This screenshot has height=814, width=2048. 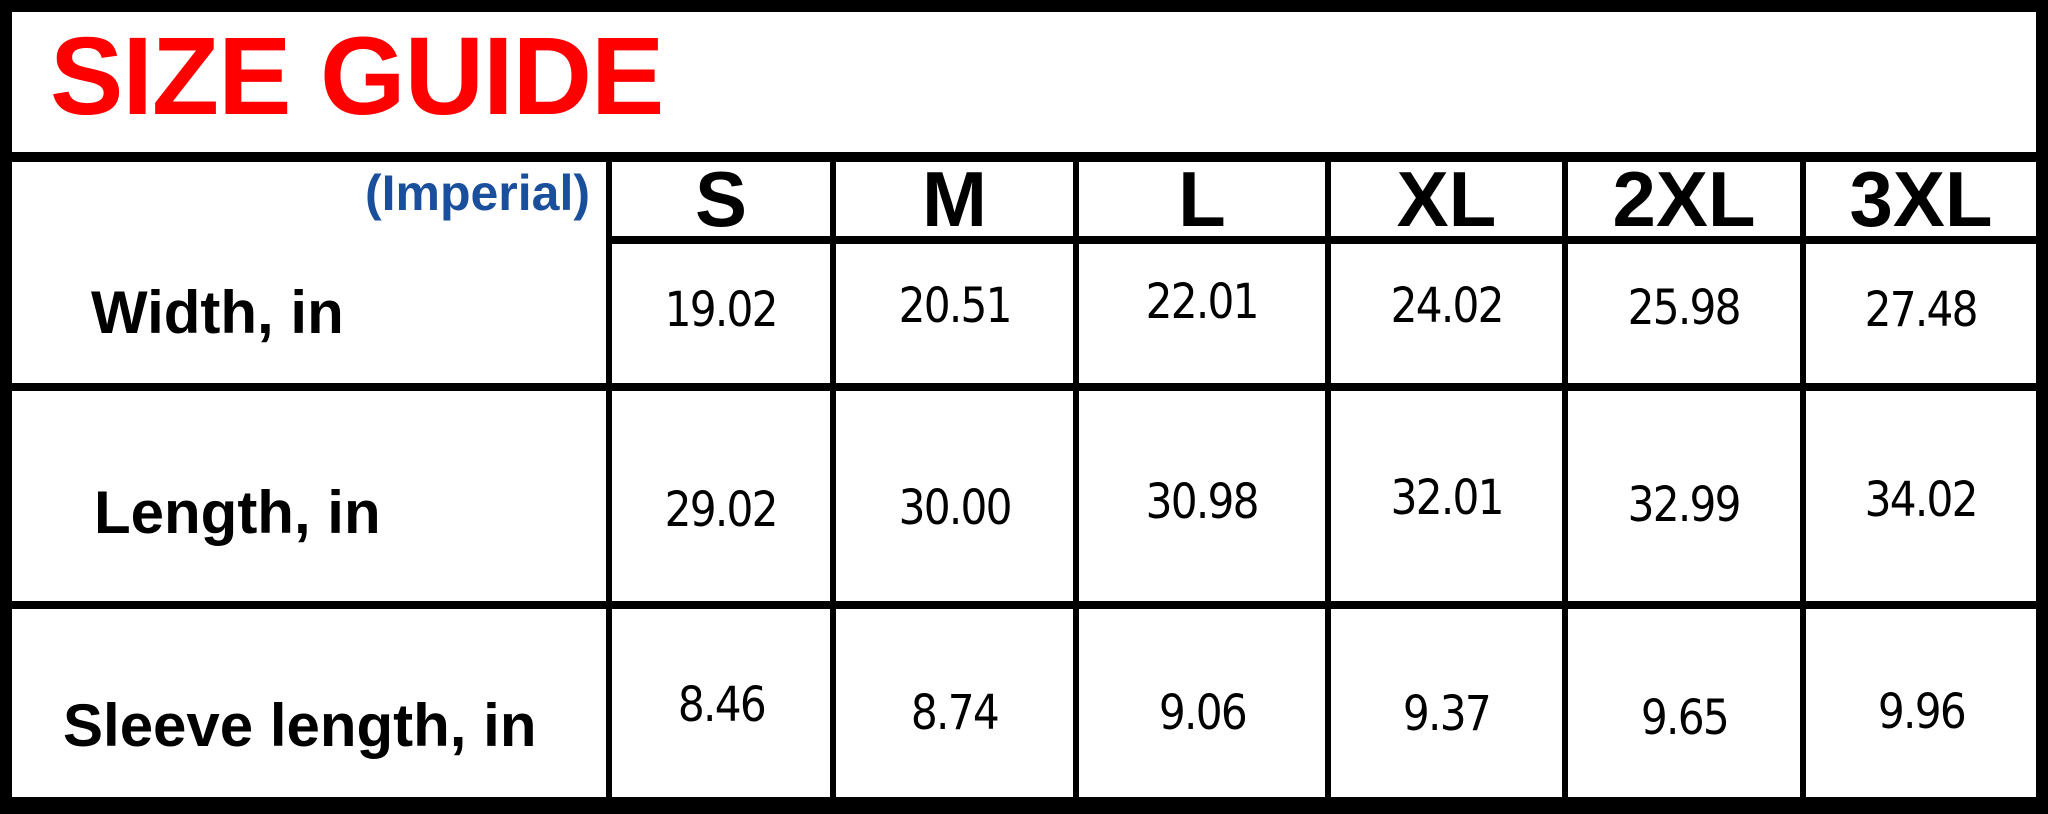 I want to click on title-divider, so click(x=1024, y=157).